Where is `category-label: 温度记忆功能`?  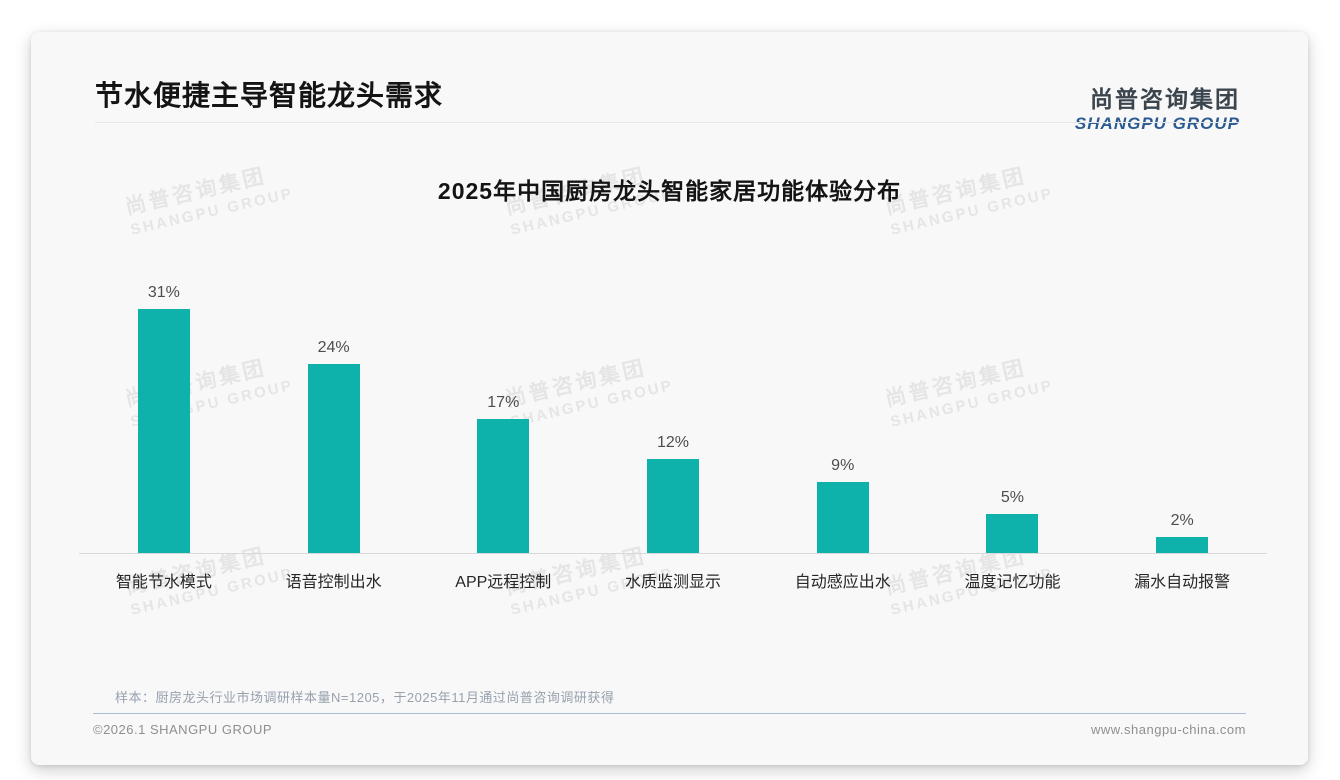
category-label: 温度记忆功能 is located at coordinates (1012, 582).